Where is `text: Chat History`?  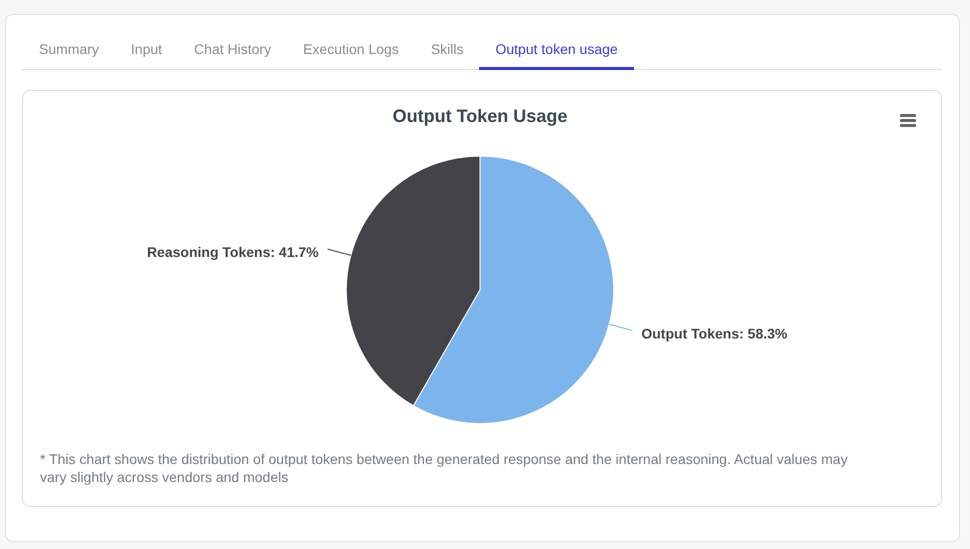
text: Chat History is located at coordinates (232, 49).